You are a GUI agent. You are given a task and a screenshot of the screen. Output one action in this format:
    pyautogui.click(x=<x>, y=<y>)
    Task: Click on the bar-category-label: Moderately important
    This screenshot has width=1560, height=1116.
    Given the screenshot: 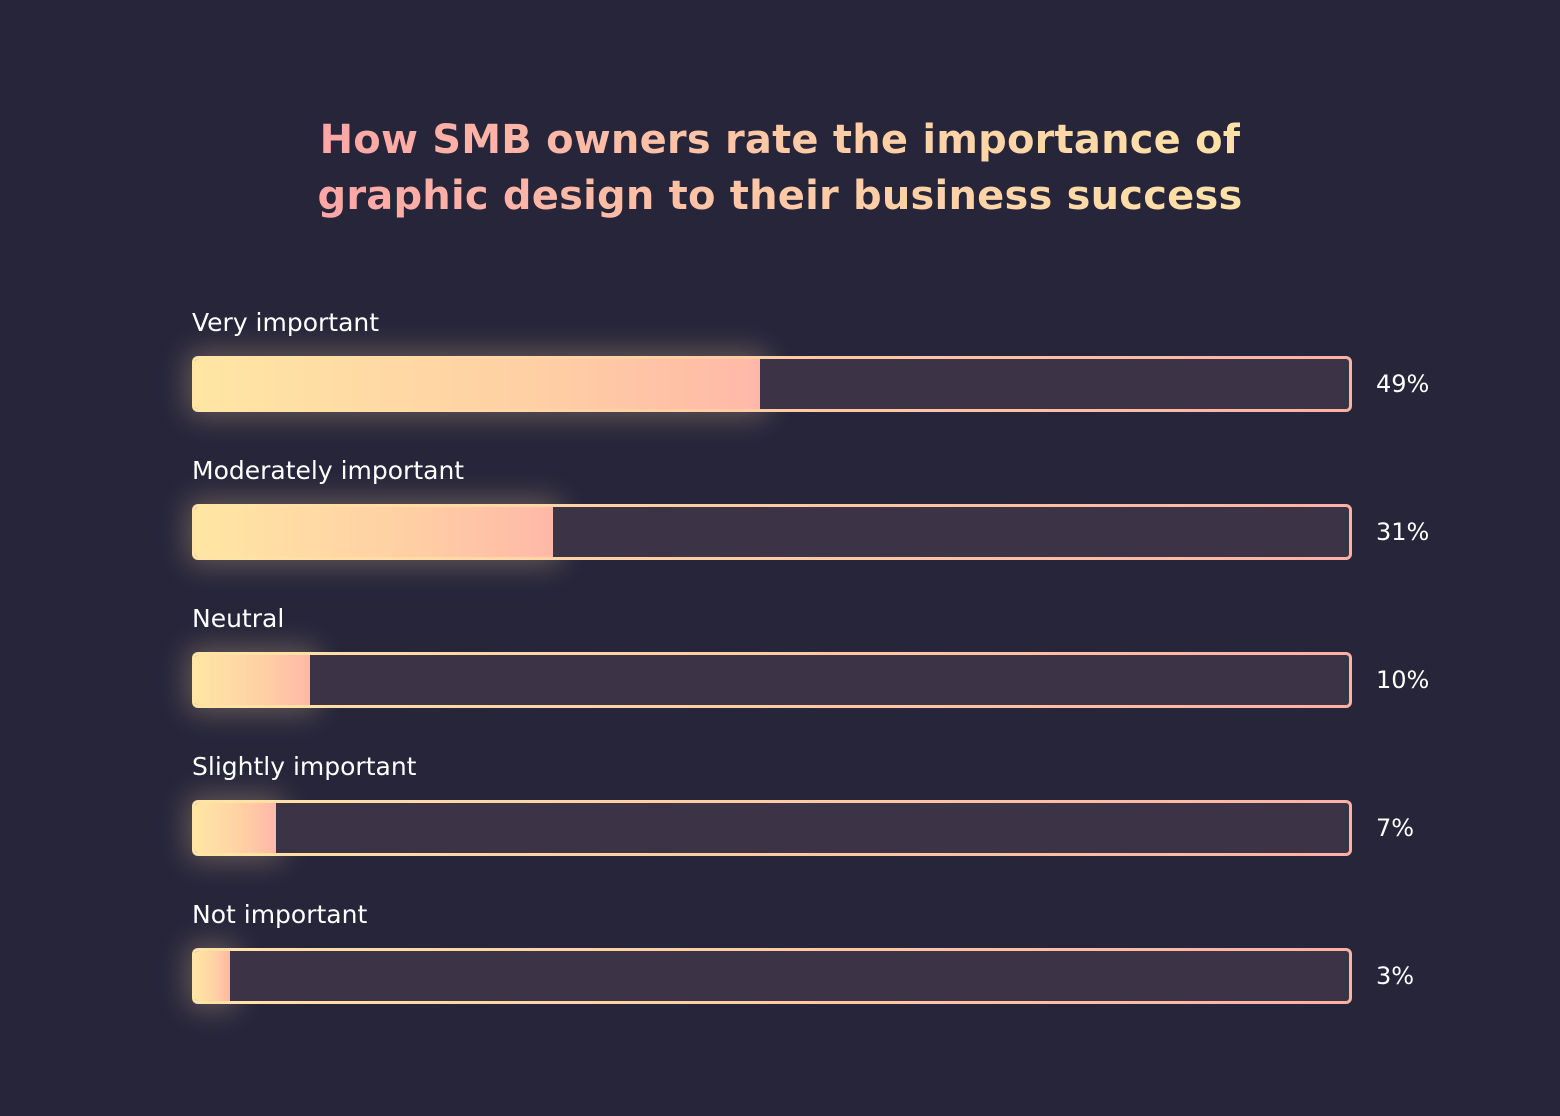 What is the action you would take?
    pyautogui.click(x=328, y=470)
    